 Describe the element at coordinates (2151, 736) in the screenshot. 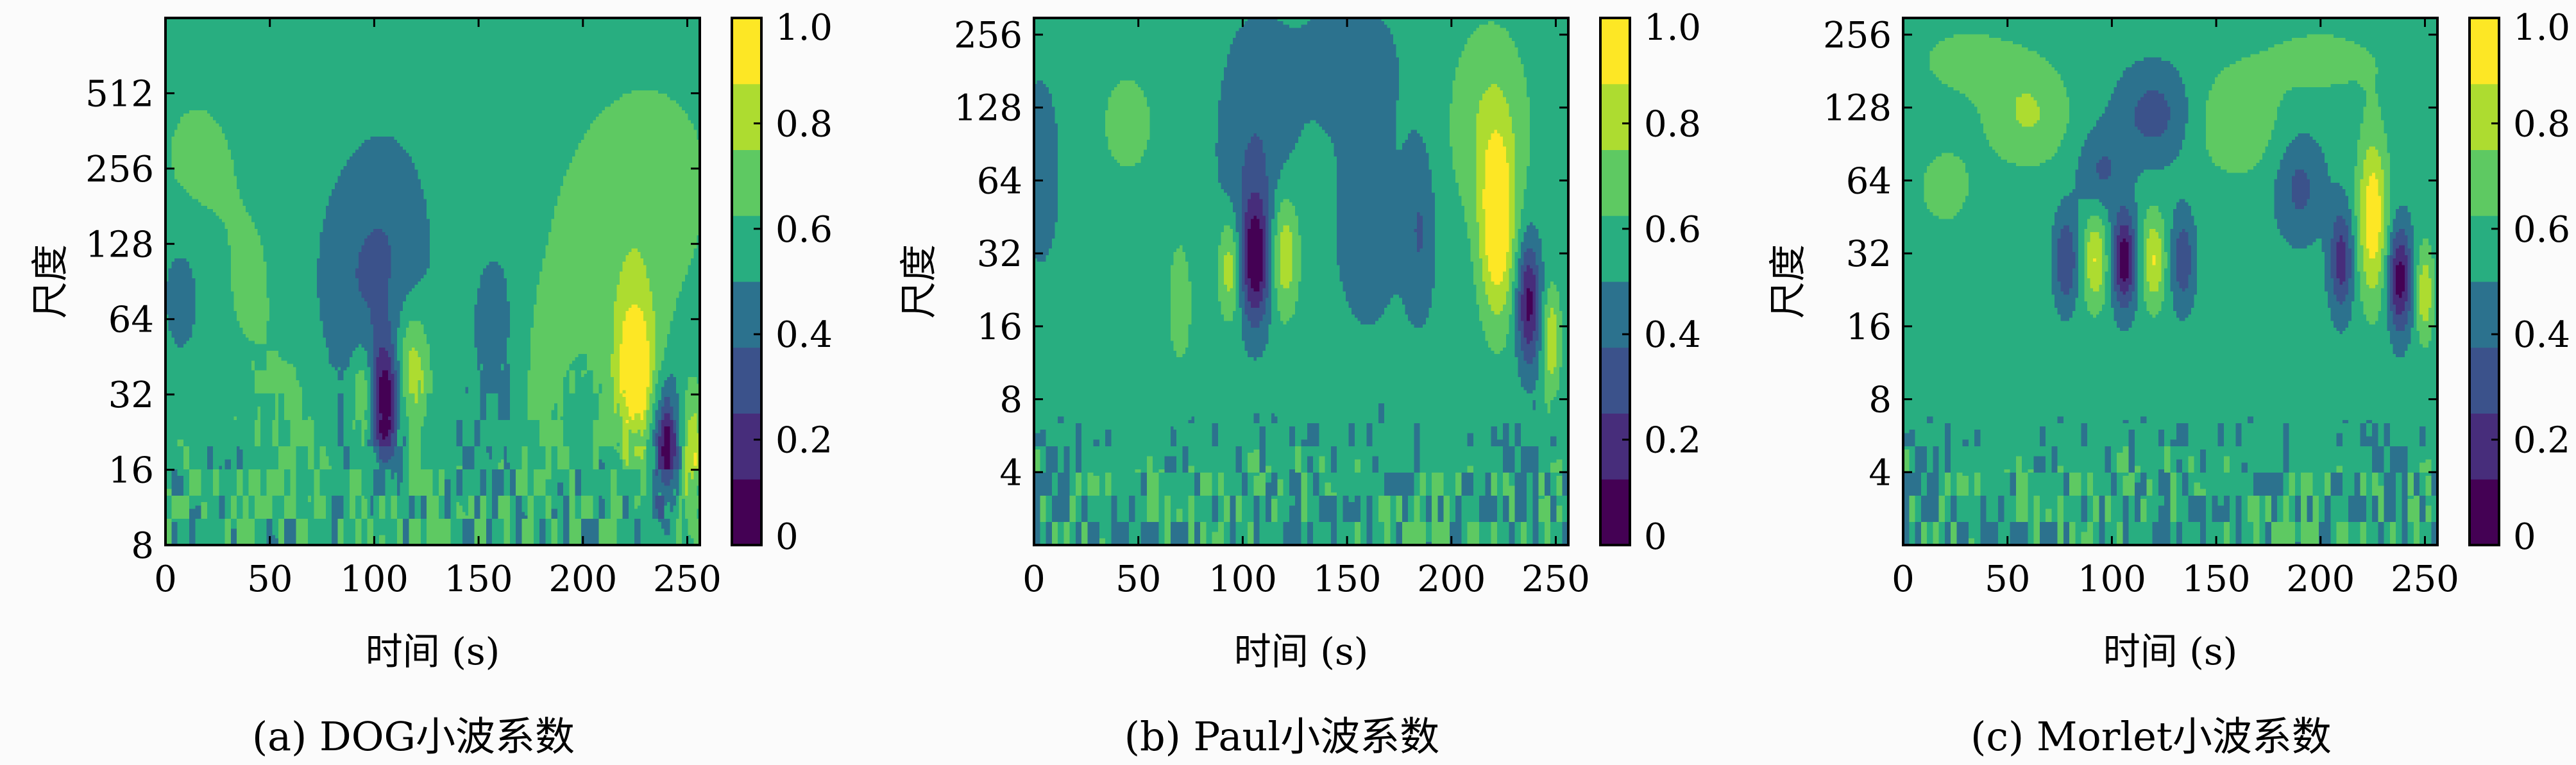

I see `panel-caption: (c) Morlet小波系数` at that location.